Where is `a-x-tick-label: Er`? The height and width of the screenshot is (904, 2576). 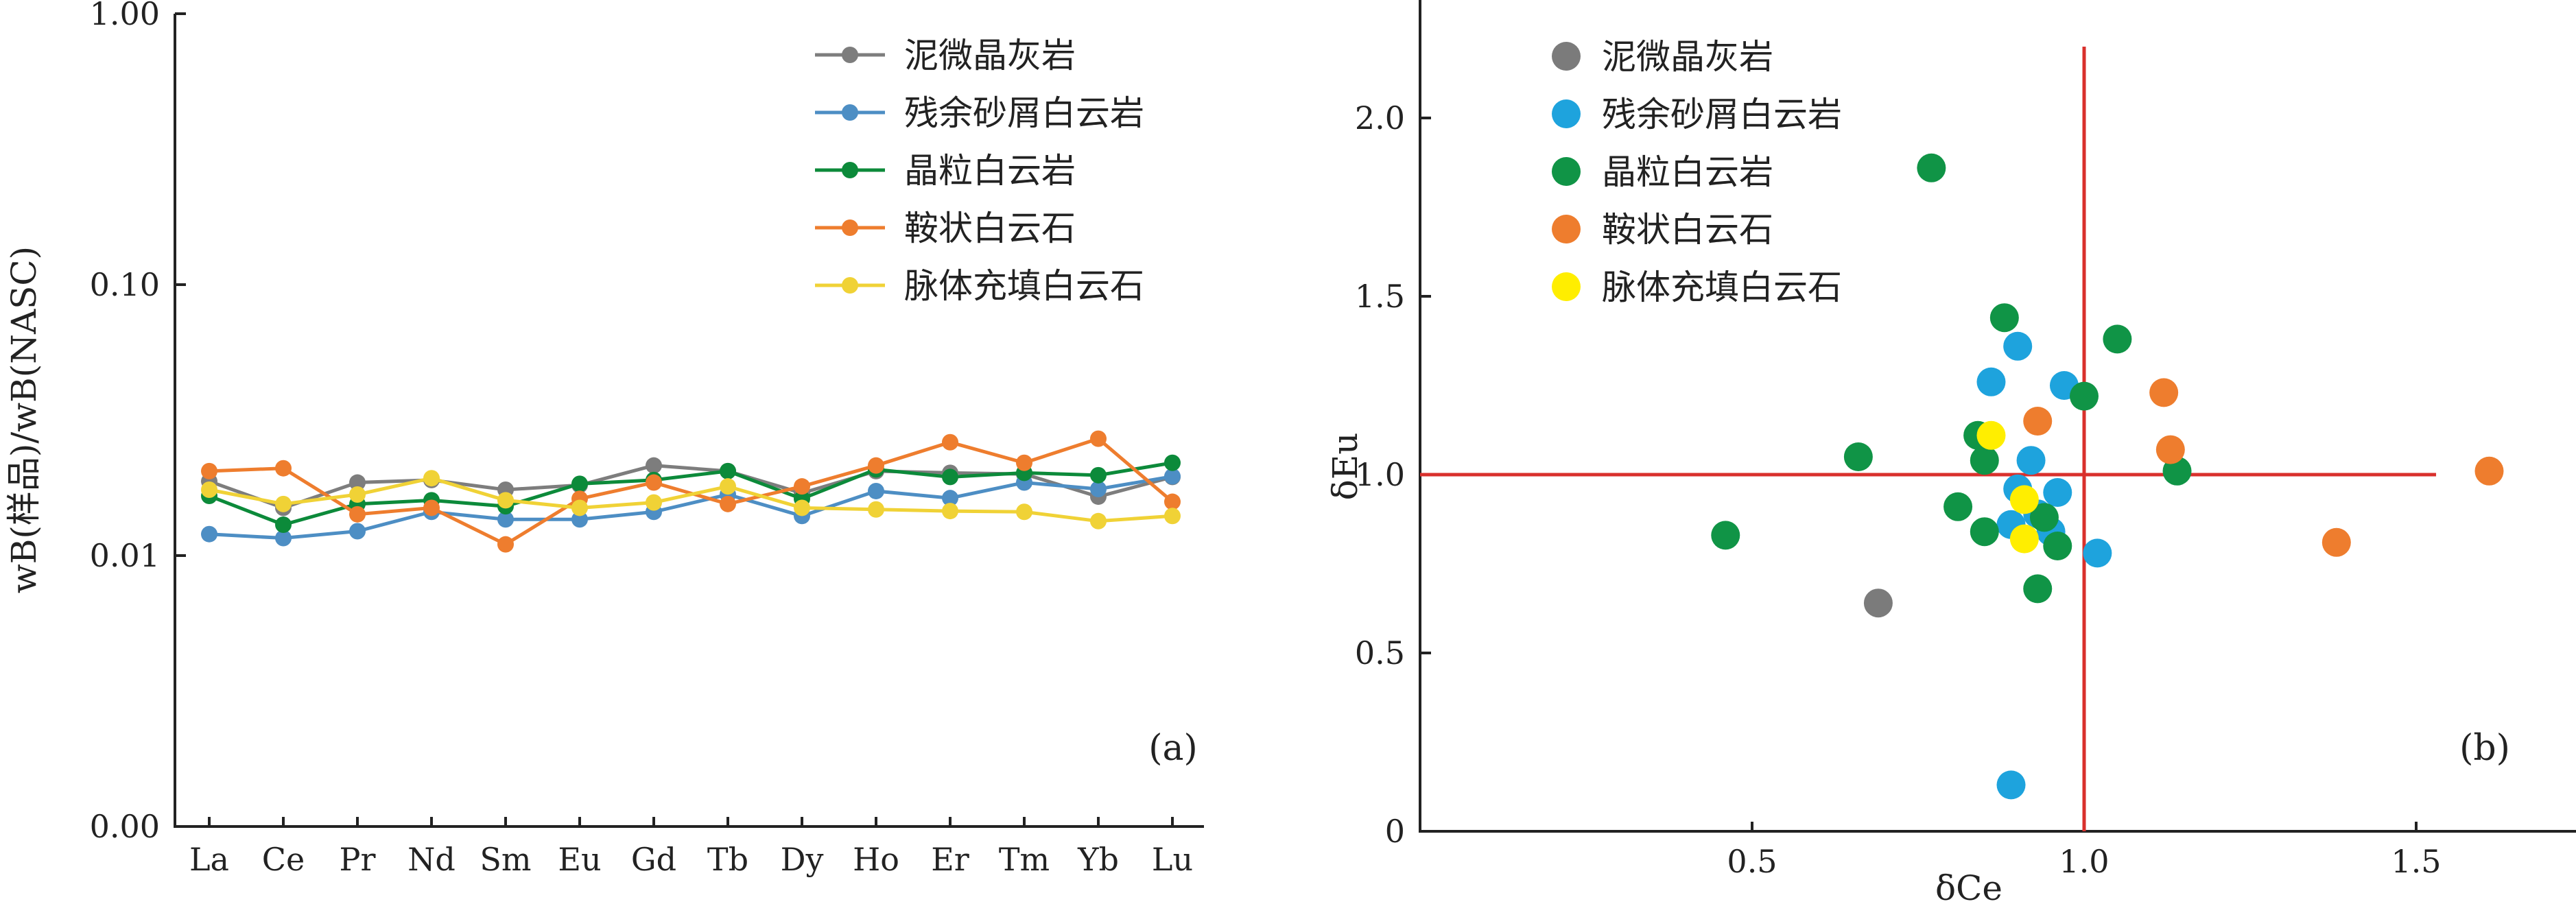
a-x-tick-label: Er is located at coordinates (950, 859).